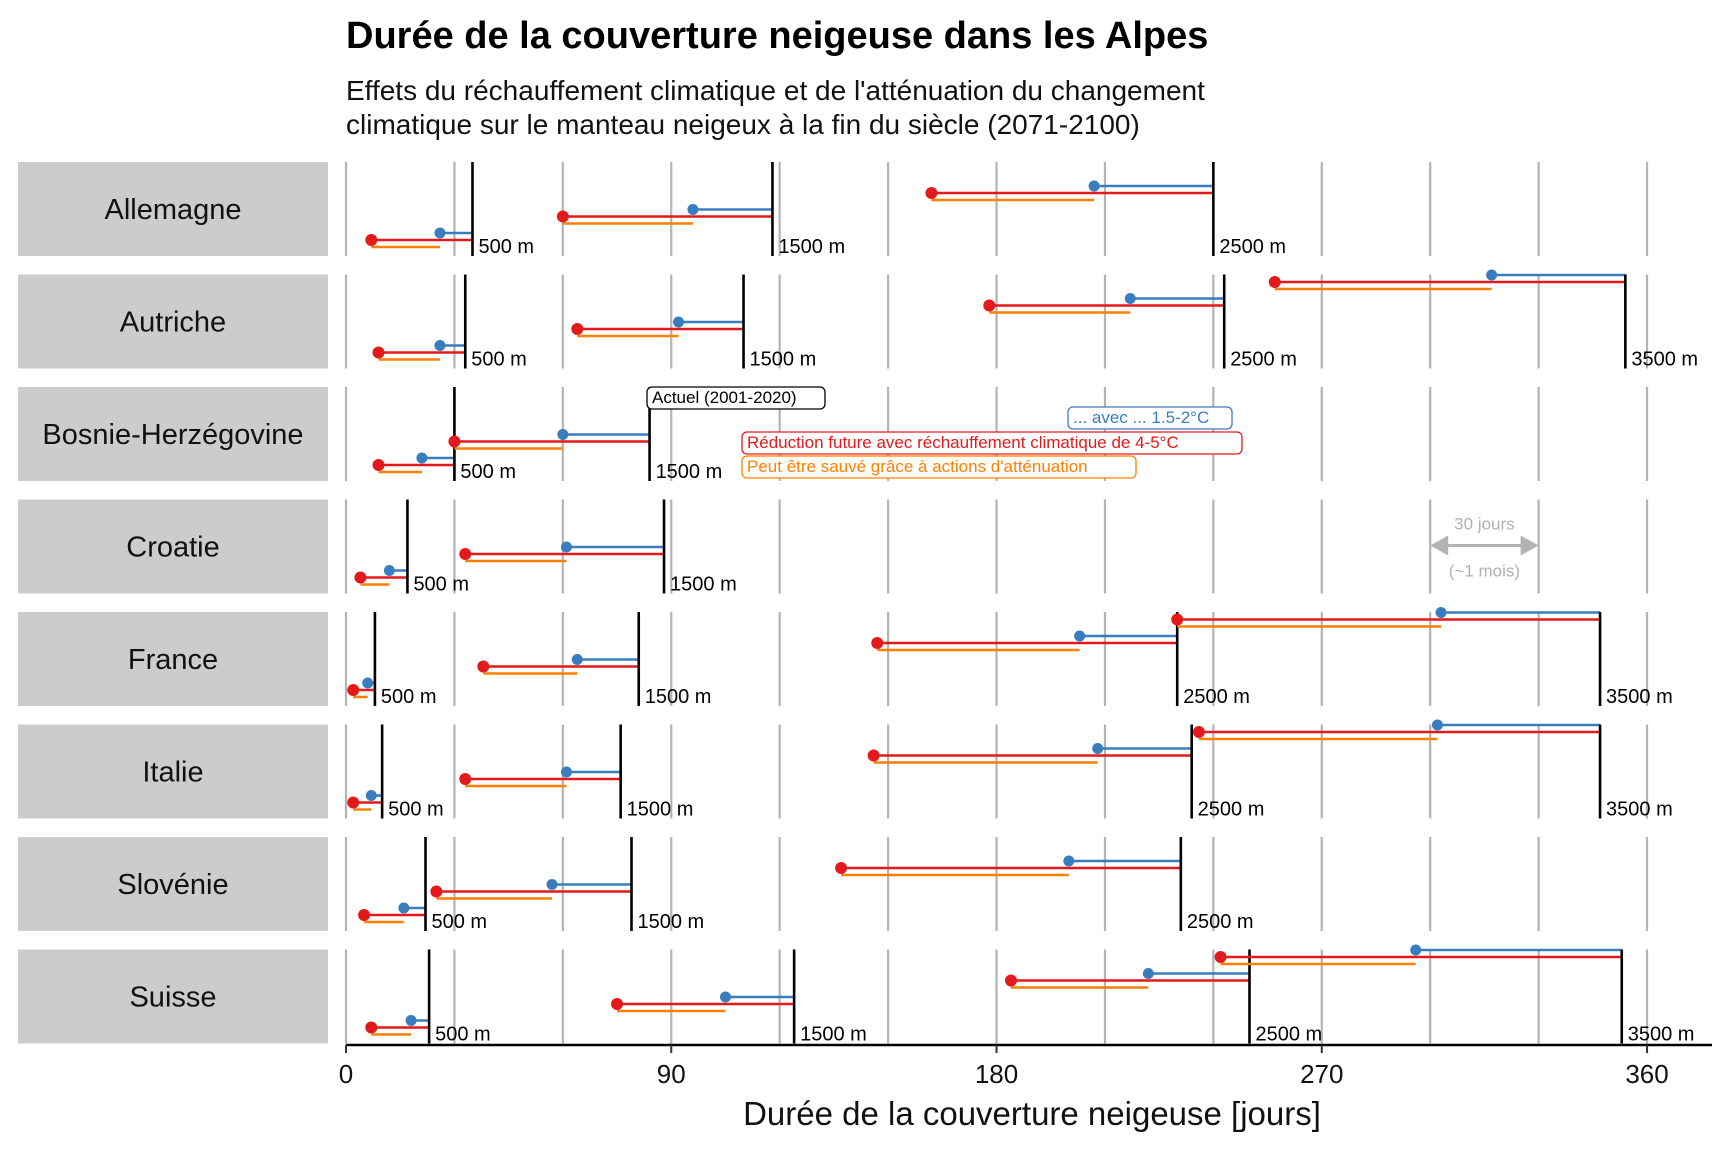 The width and height of the screenshot is (1728, 1152). Describe the element at coordinates (671, 1074) in the screenshot. I see `x-tick-label: 90` at that location.